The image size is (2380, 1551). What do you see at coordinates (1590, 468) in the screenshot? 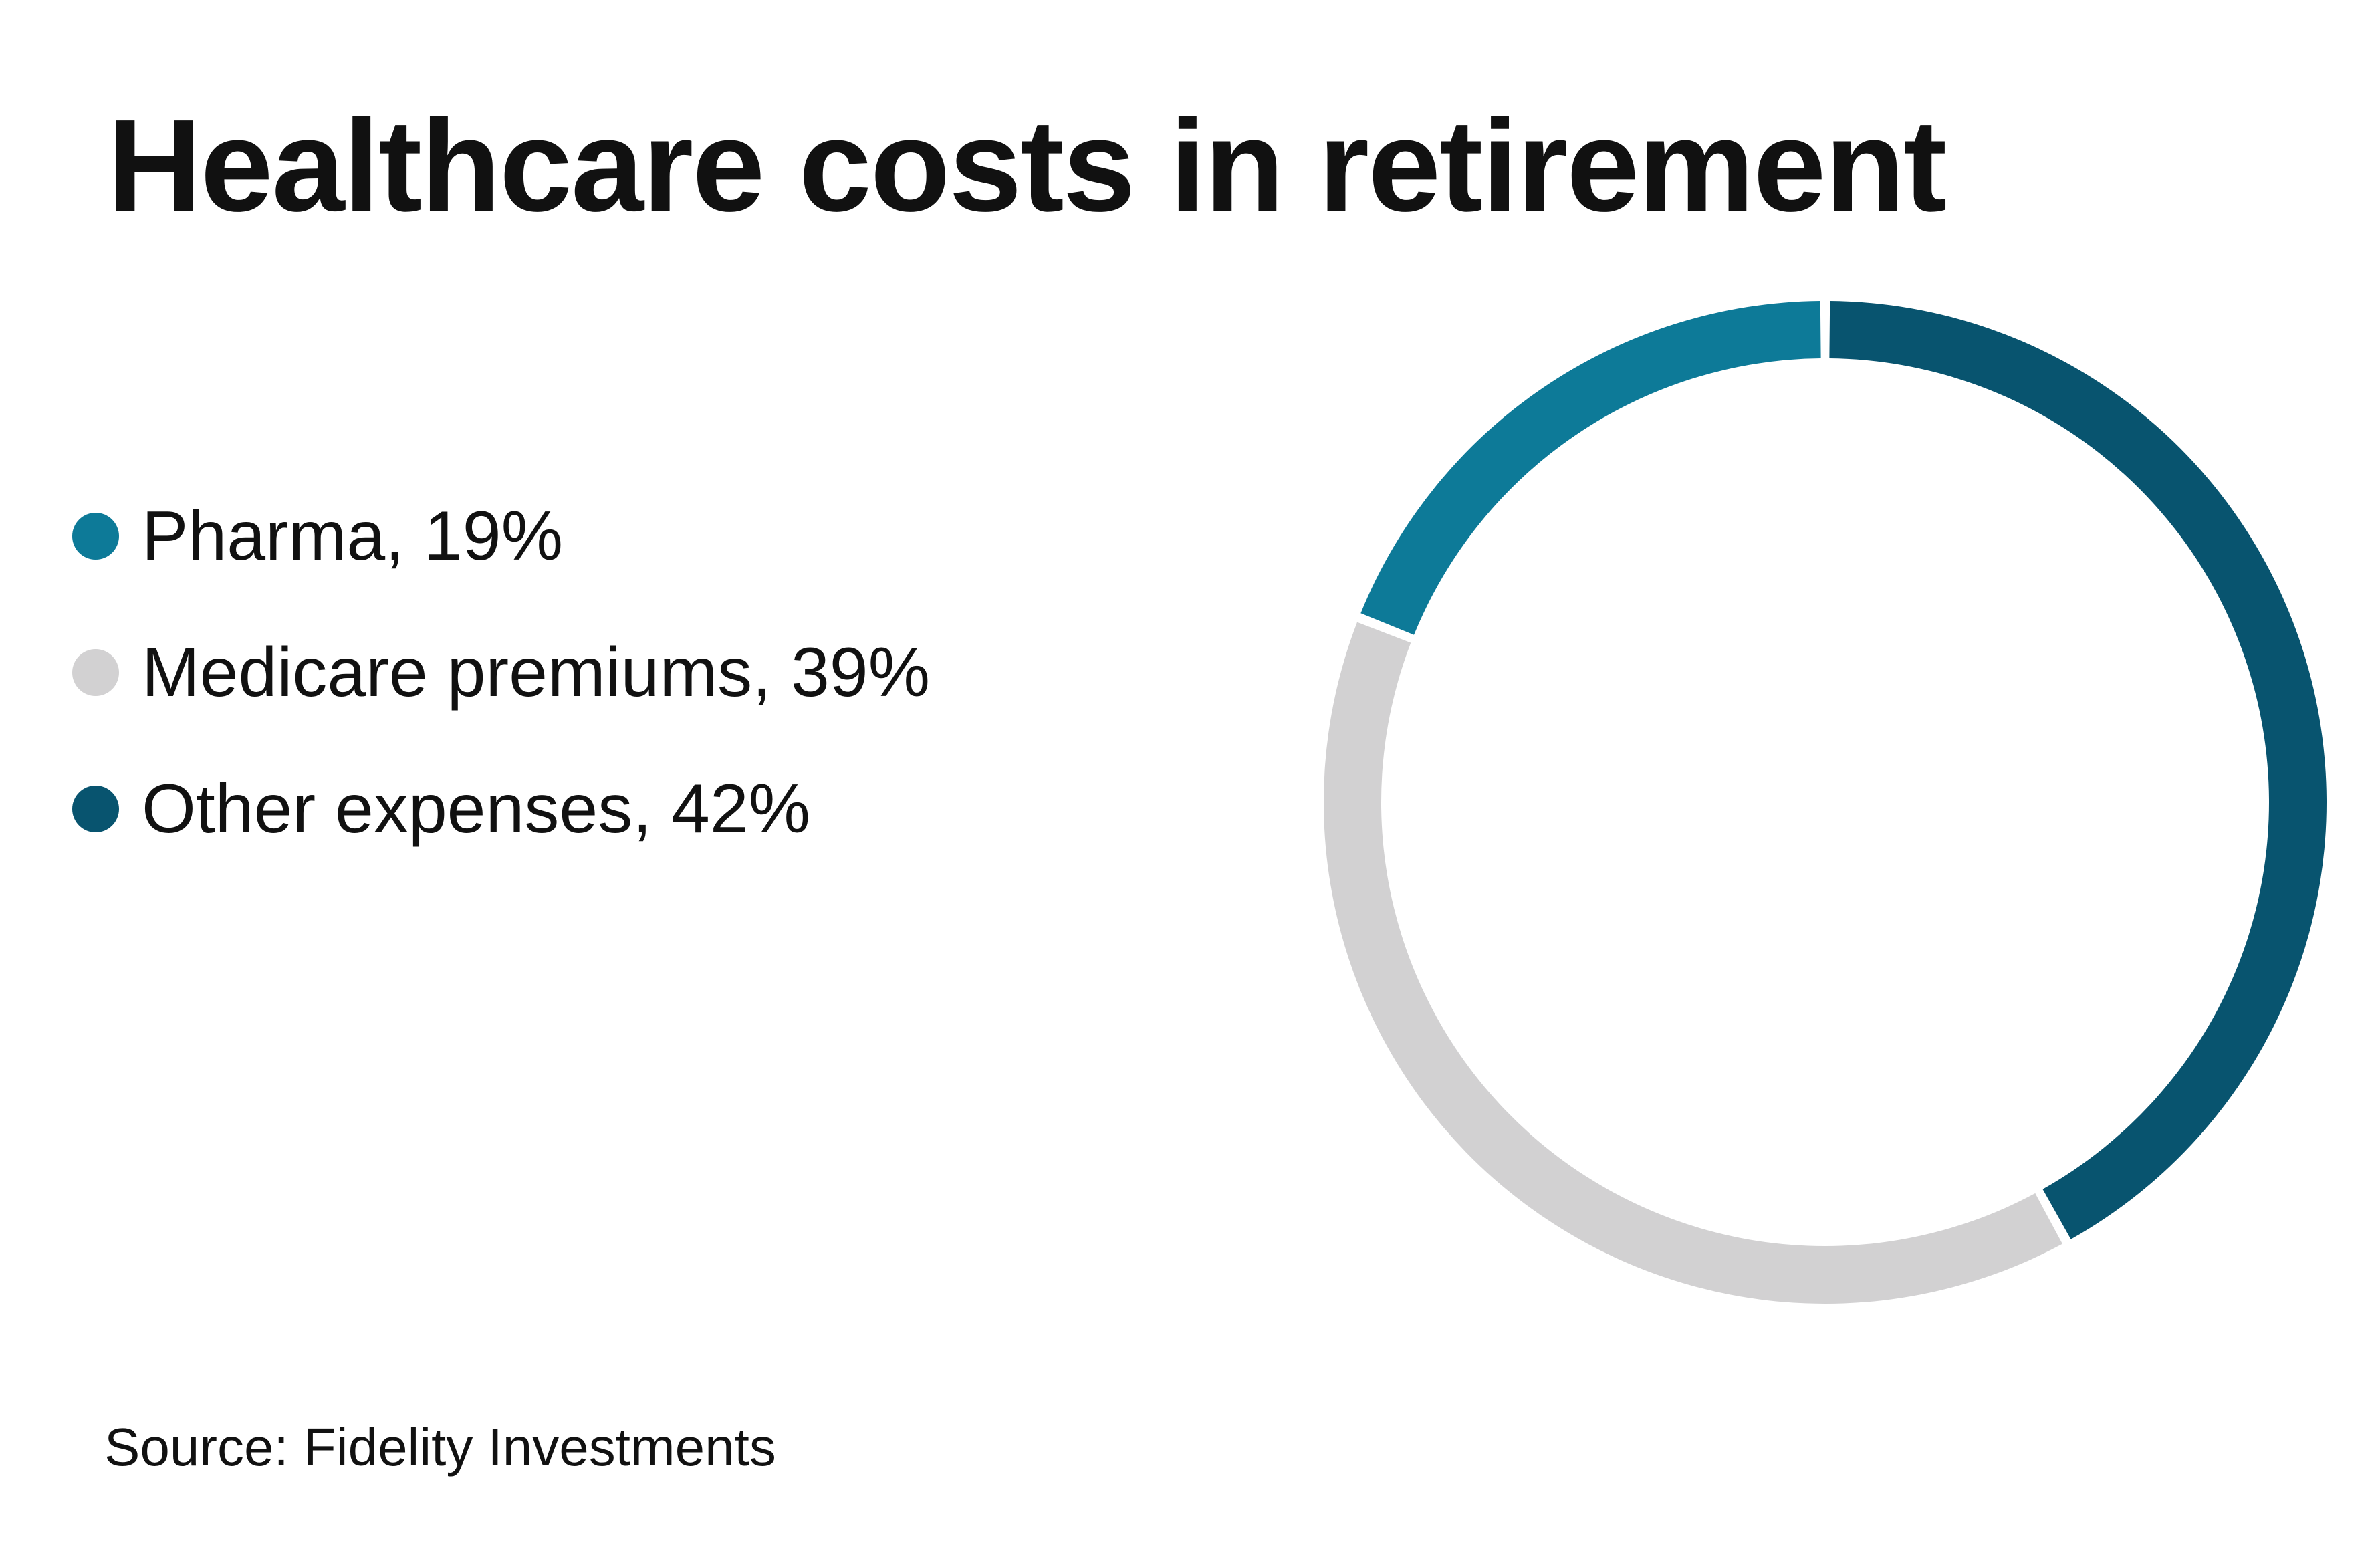
I see `donut-slice-pharma` at bounding box center [1590, 468].